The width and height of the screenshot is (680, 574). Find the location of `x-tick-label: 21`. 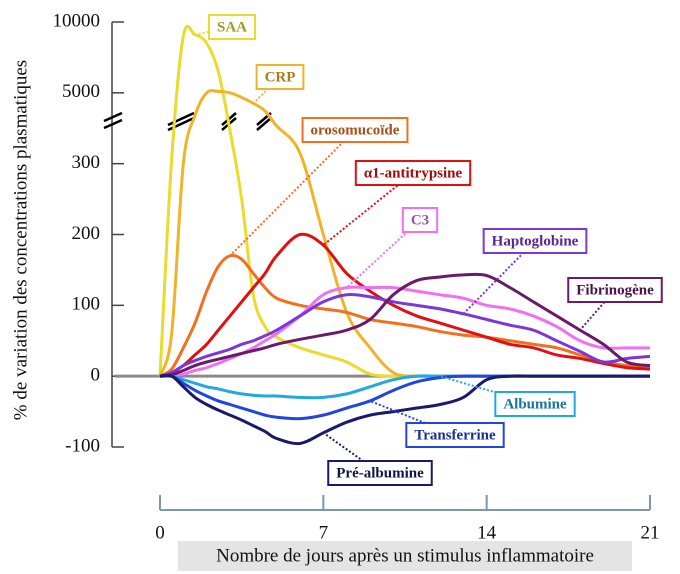

x-tick-label: 21 is located at coordinates (650, 532).